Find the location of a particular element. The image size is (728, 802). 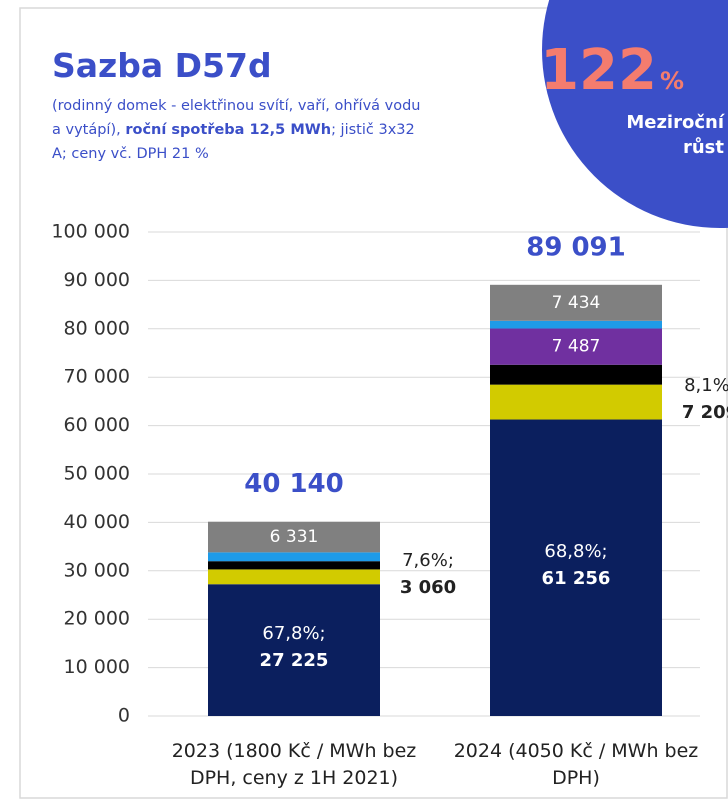

share-label: 67,8%; is located at coordinates (293, 633).